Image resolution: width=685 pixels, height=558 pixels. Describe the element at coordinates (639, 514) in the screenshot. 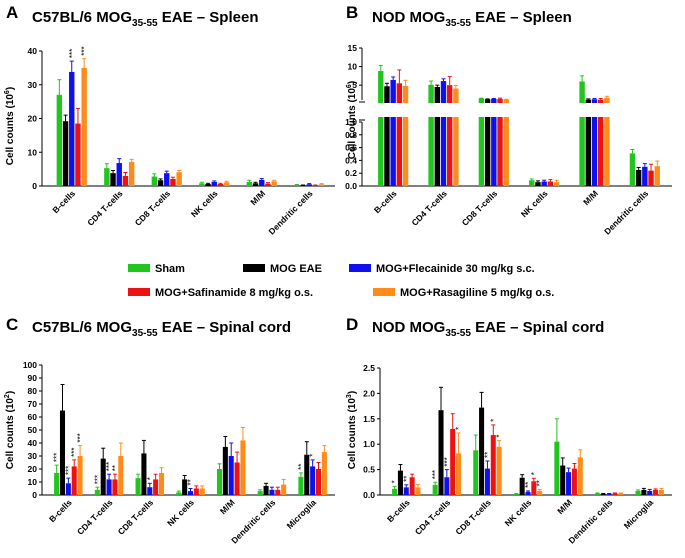

I see `x-tick-label: Microglia` at that location.